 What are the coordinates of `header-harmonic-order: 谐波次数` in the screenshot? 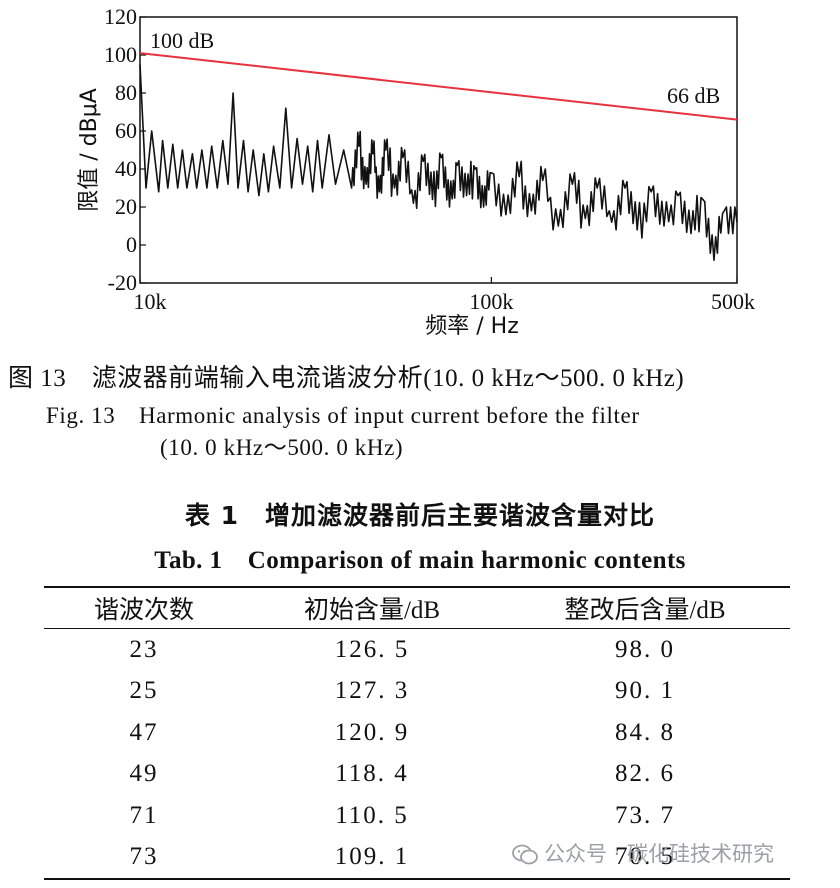 It's located at (144, 607).